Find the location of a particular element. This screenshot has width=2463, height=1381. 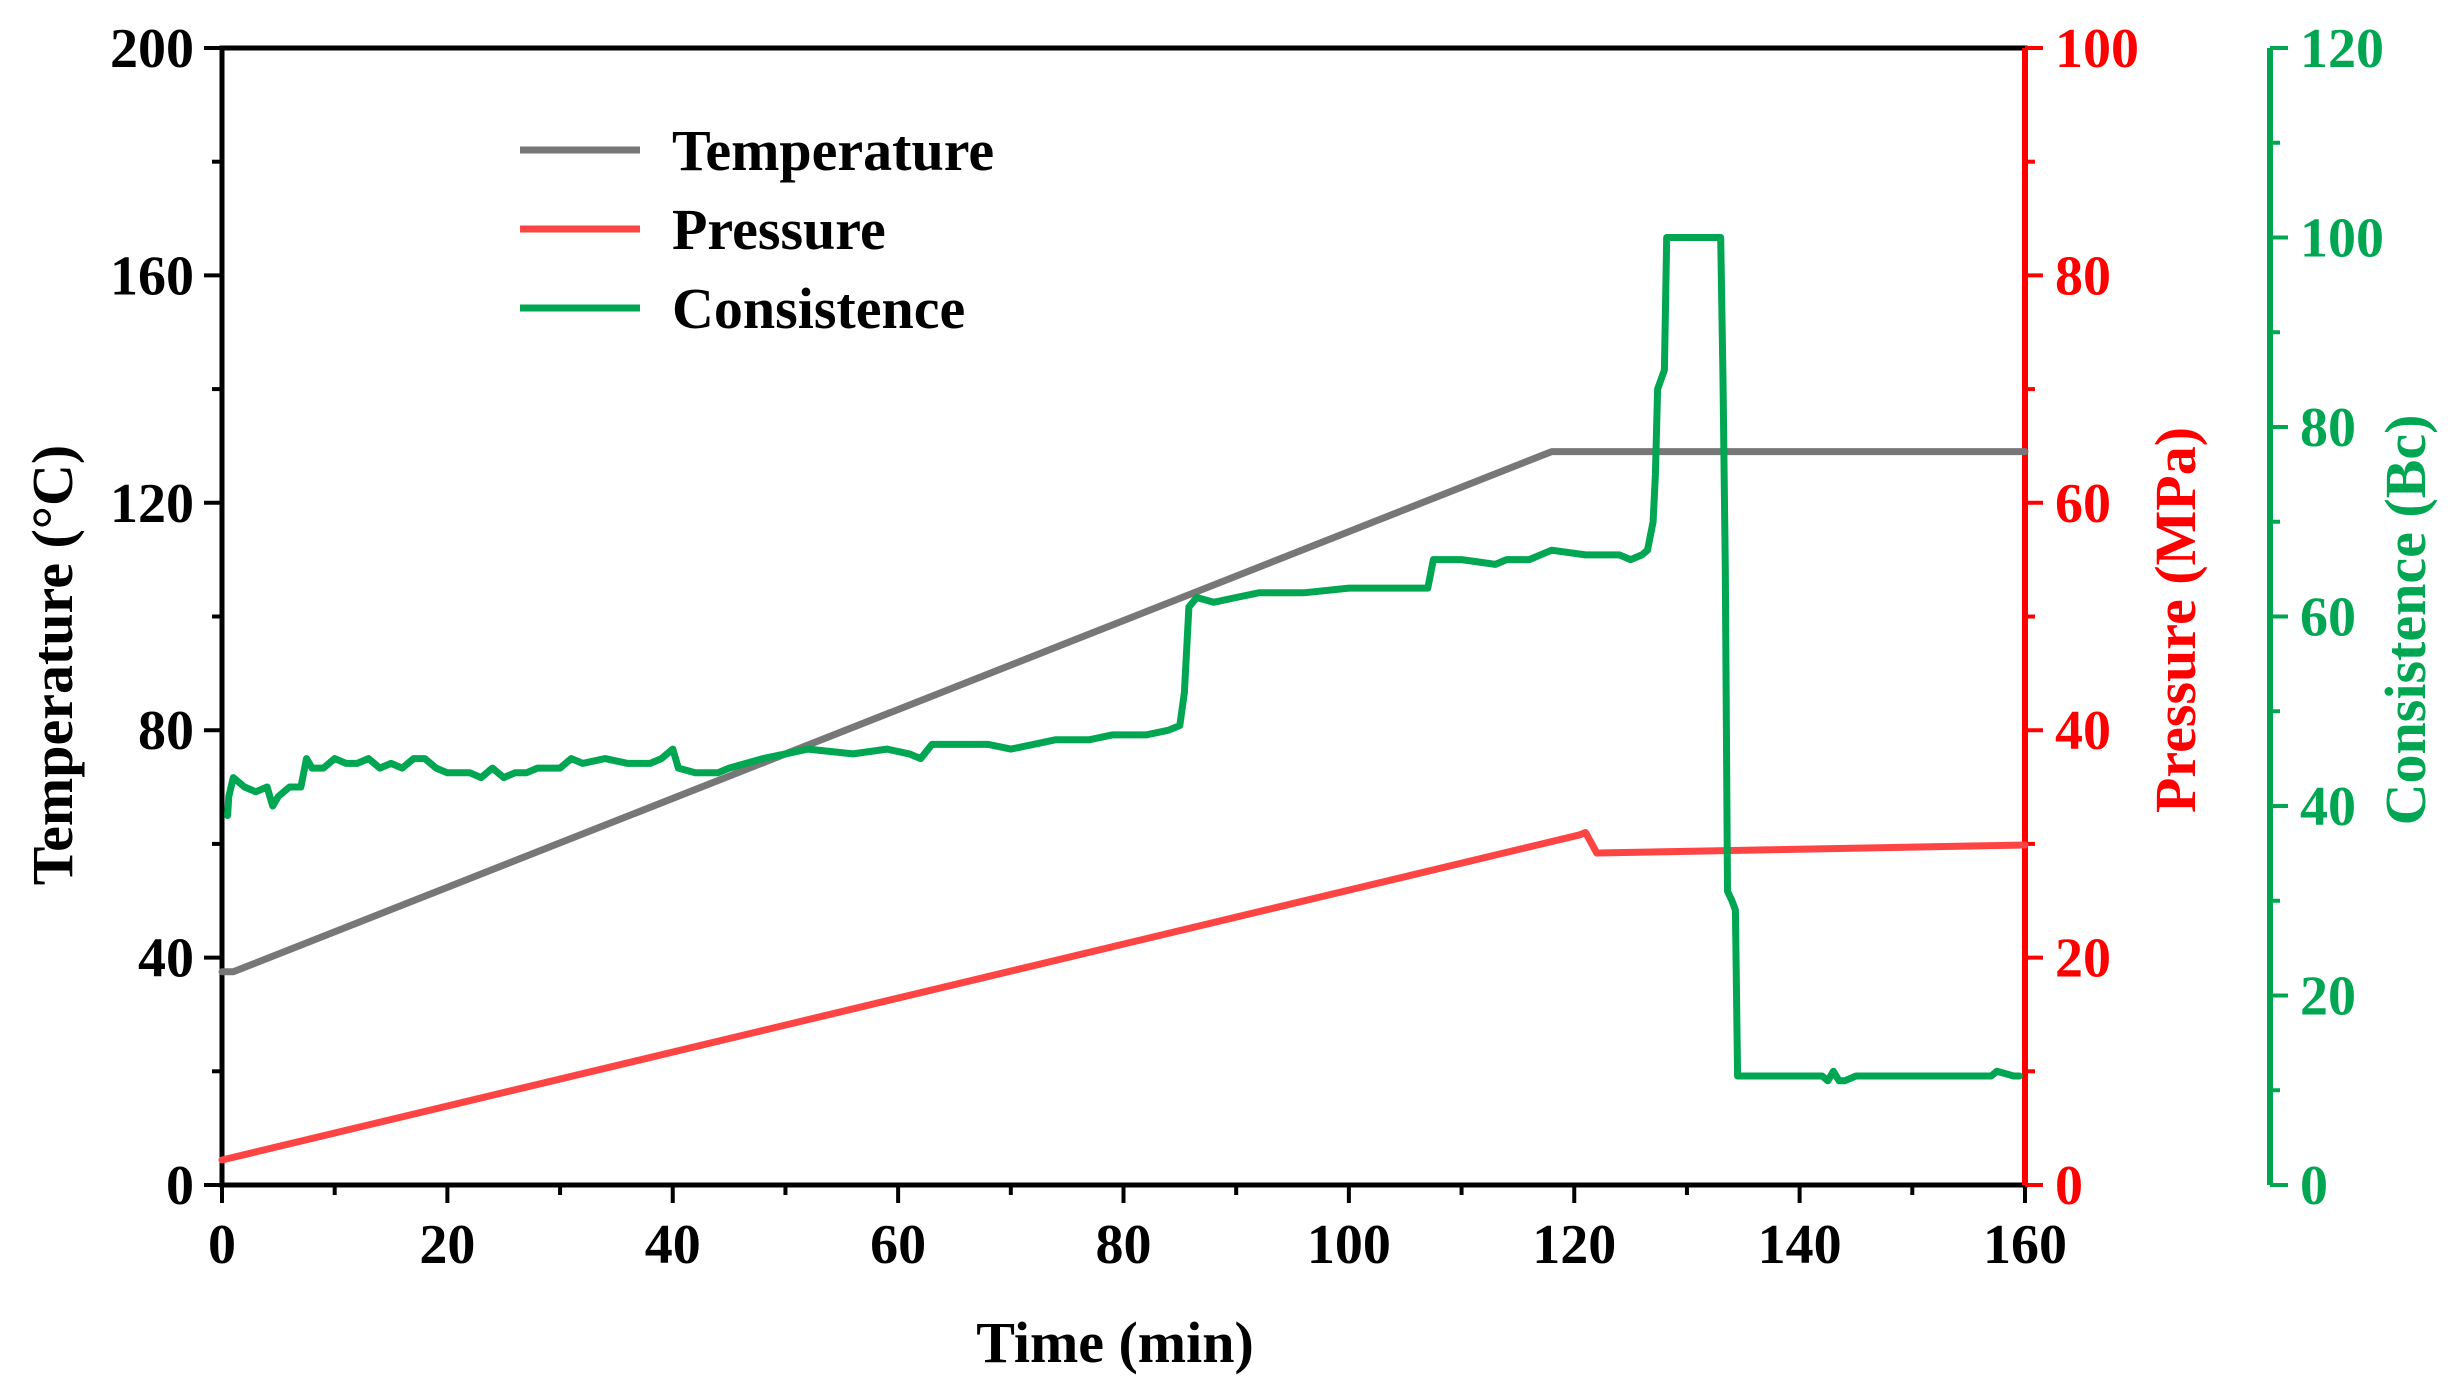

pressure-tick-label: 100 is located at coordinates (2097, 49).